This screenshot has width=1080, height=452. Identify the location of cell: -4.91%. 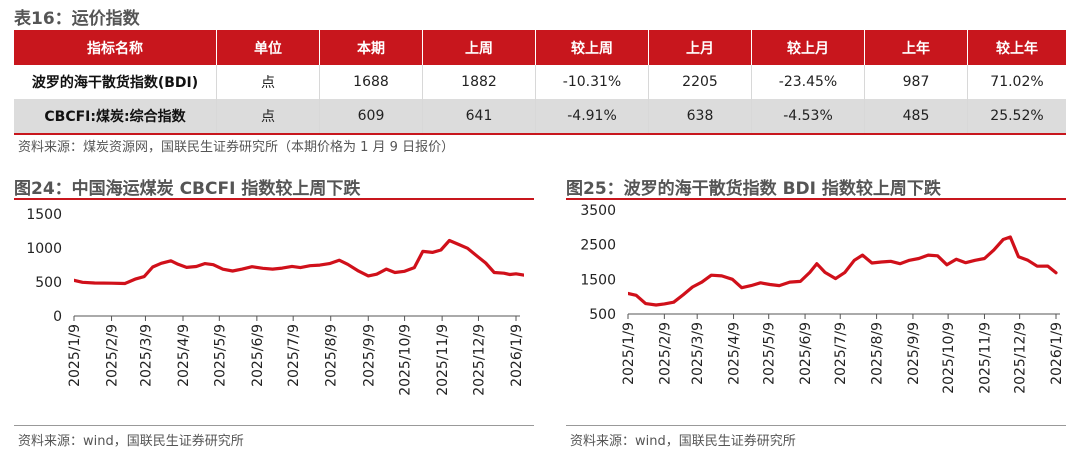
(592, 117).